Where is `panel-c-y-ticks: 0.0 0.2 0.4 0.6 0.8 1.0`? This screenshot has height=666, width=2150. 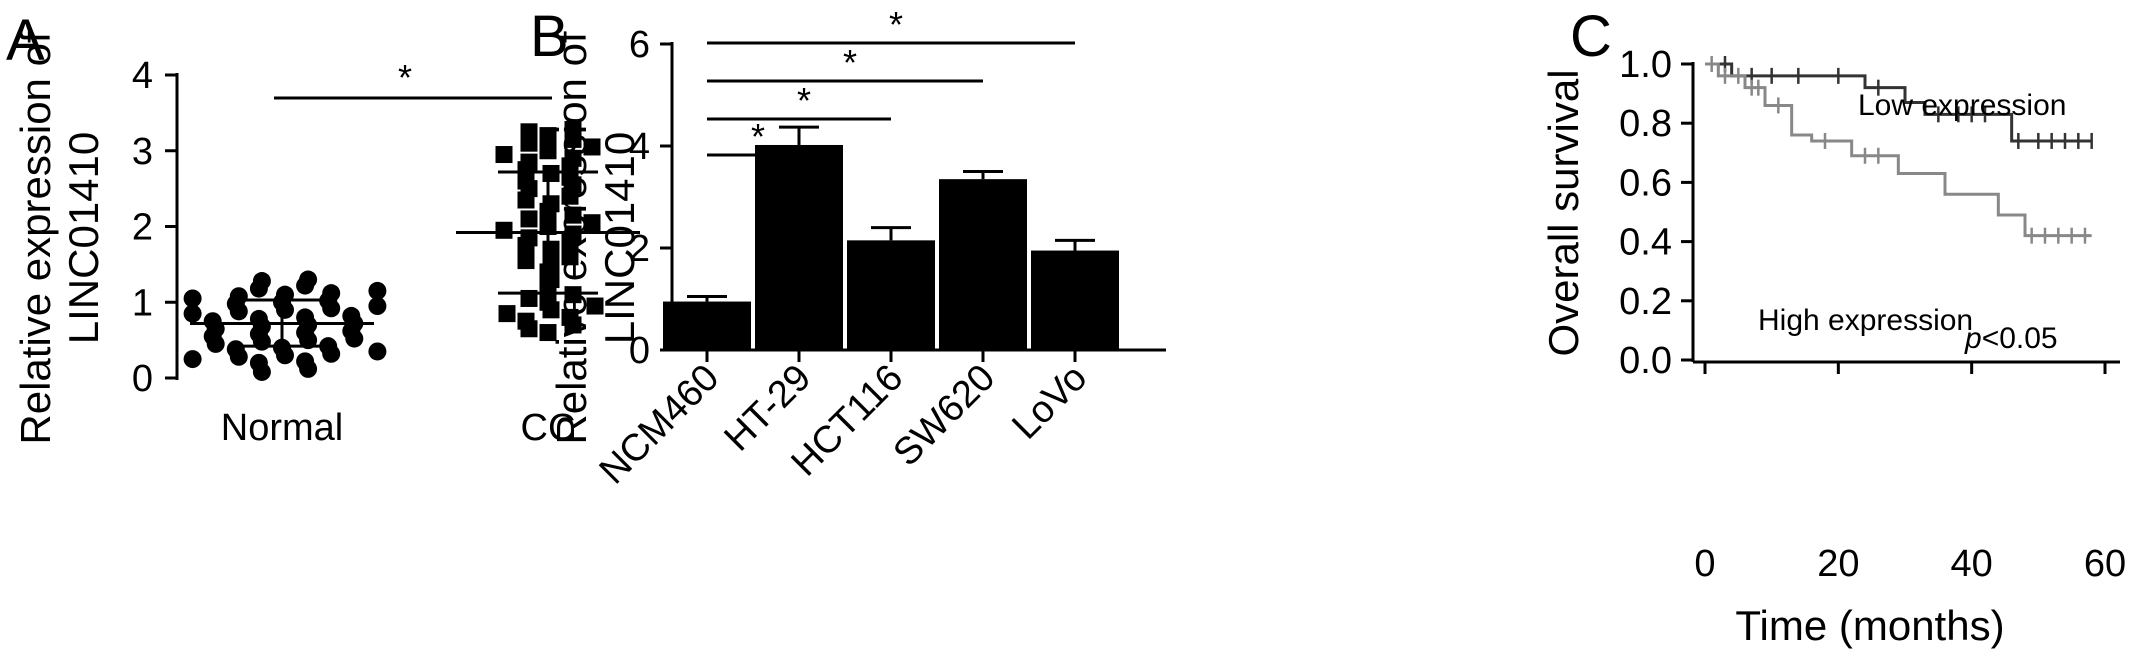
panel-c-y-ticks: 0.0 0.2 0.4 0.6 0.8 1.0 is located at coordinates (1656, 213).